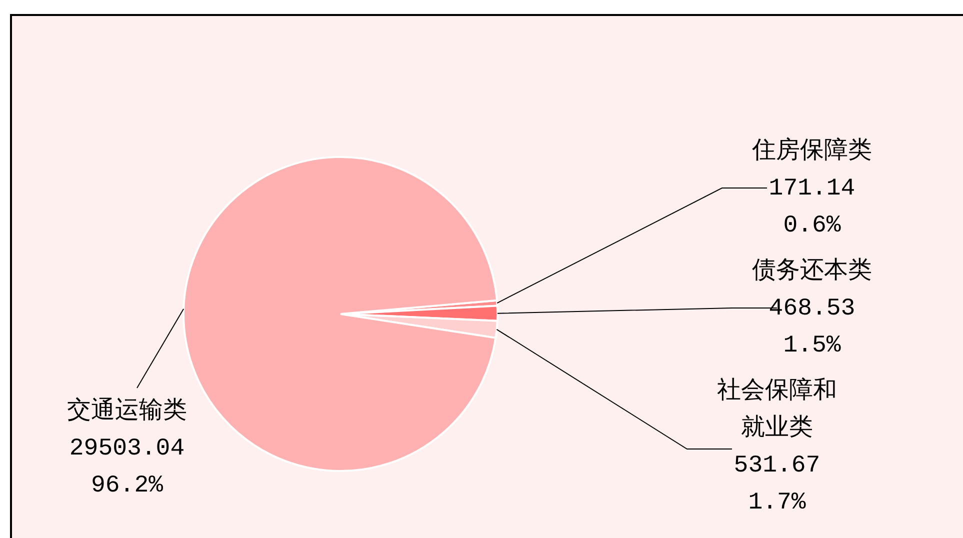 Image resolution: width=963 pixels, height=538 pixels. I want to click on data-label: 531.67 1.7%, so click(777, 484).